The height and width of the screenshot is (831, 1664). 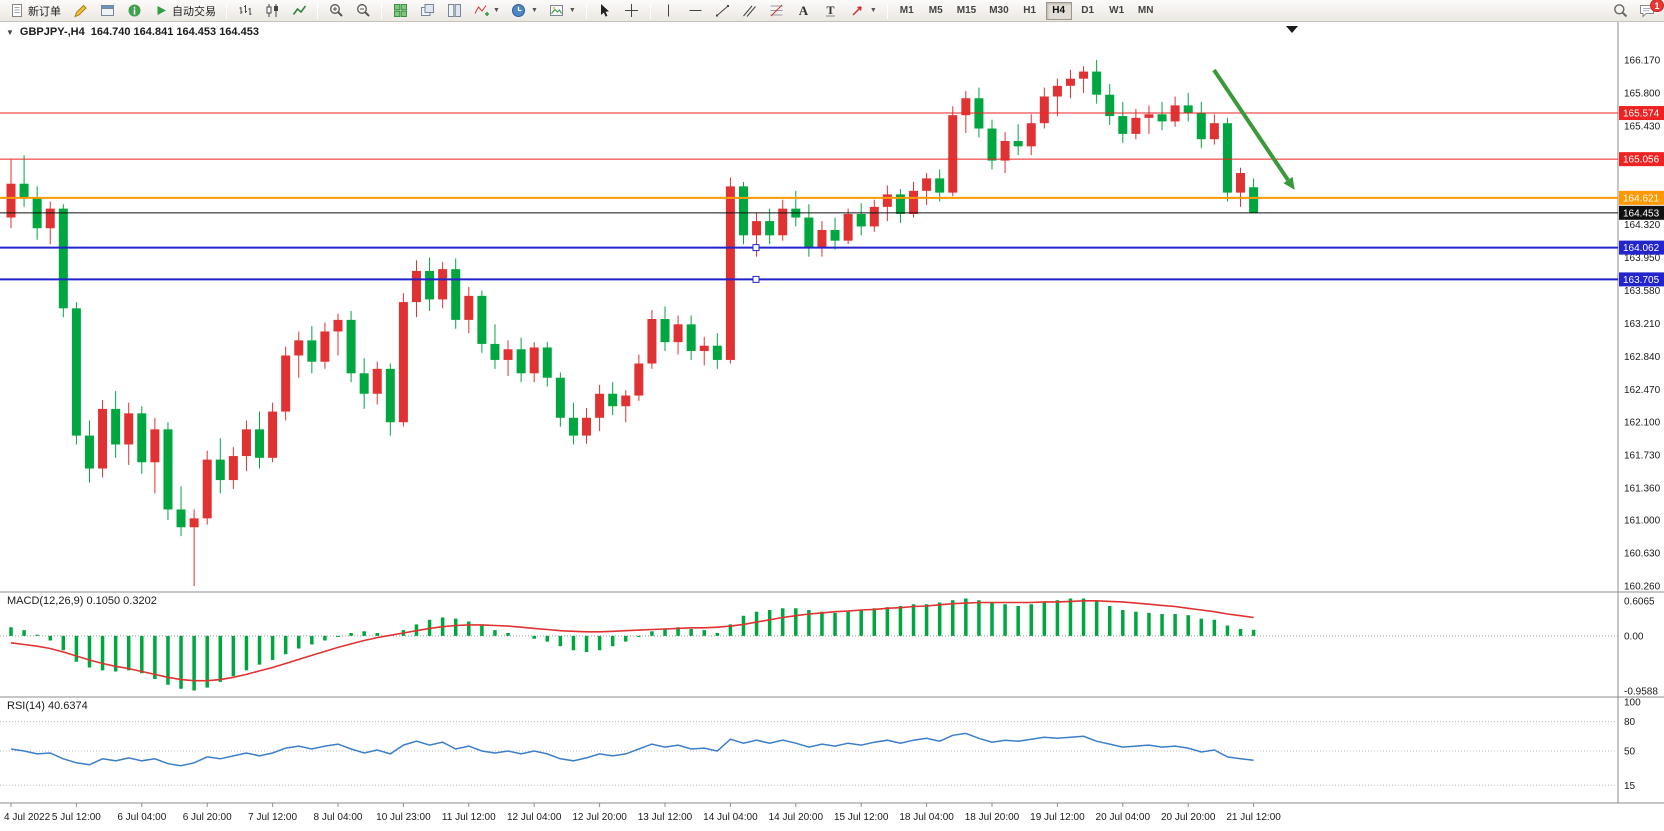 I want to click on timeframe-h4-button: H4, so click(x=1058, y=10).